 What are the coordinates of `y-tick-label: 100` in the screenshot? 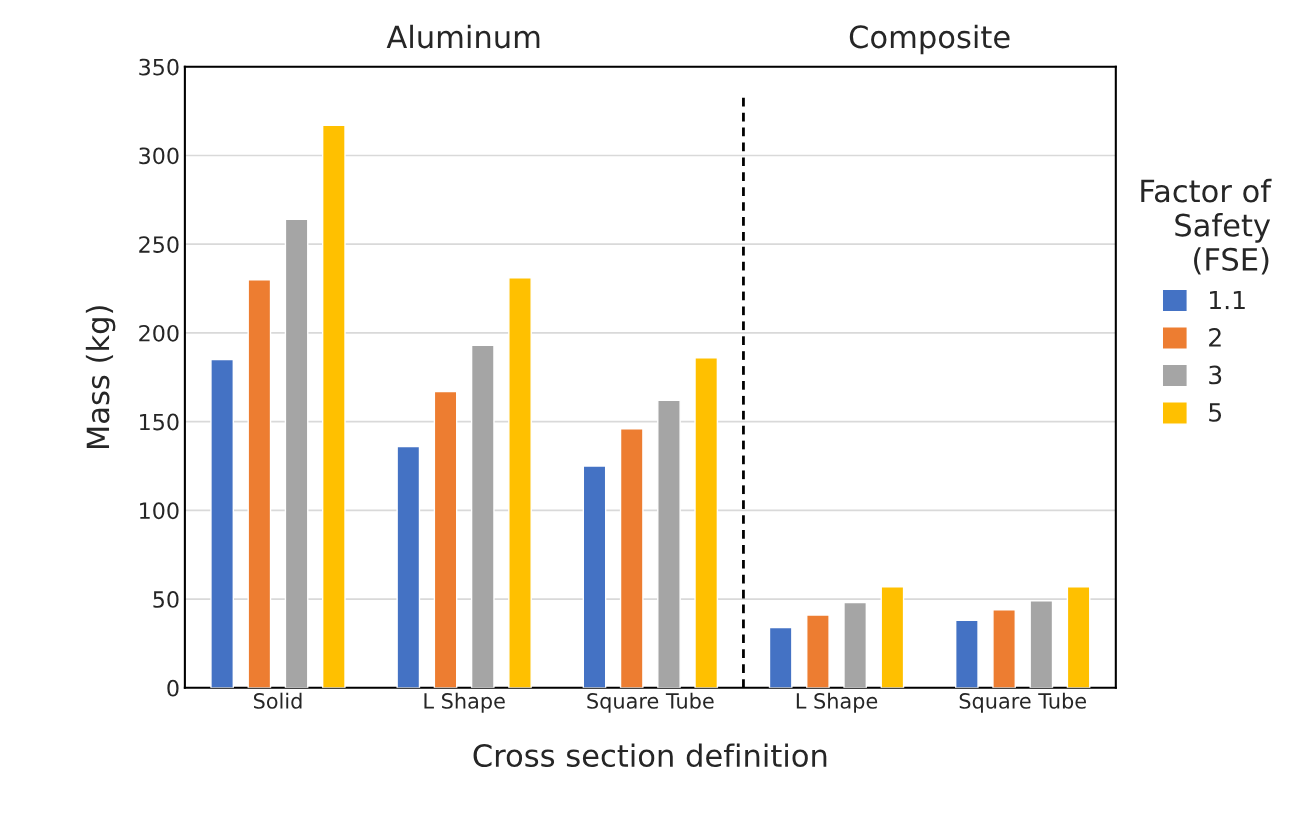 It's located at (159, 511).